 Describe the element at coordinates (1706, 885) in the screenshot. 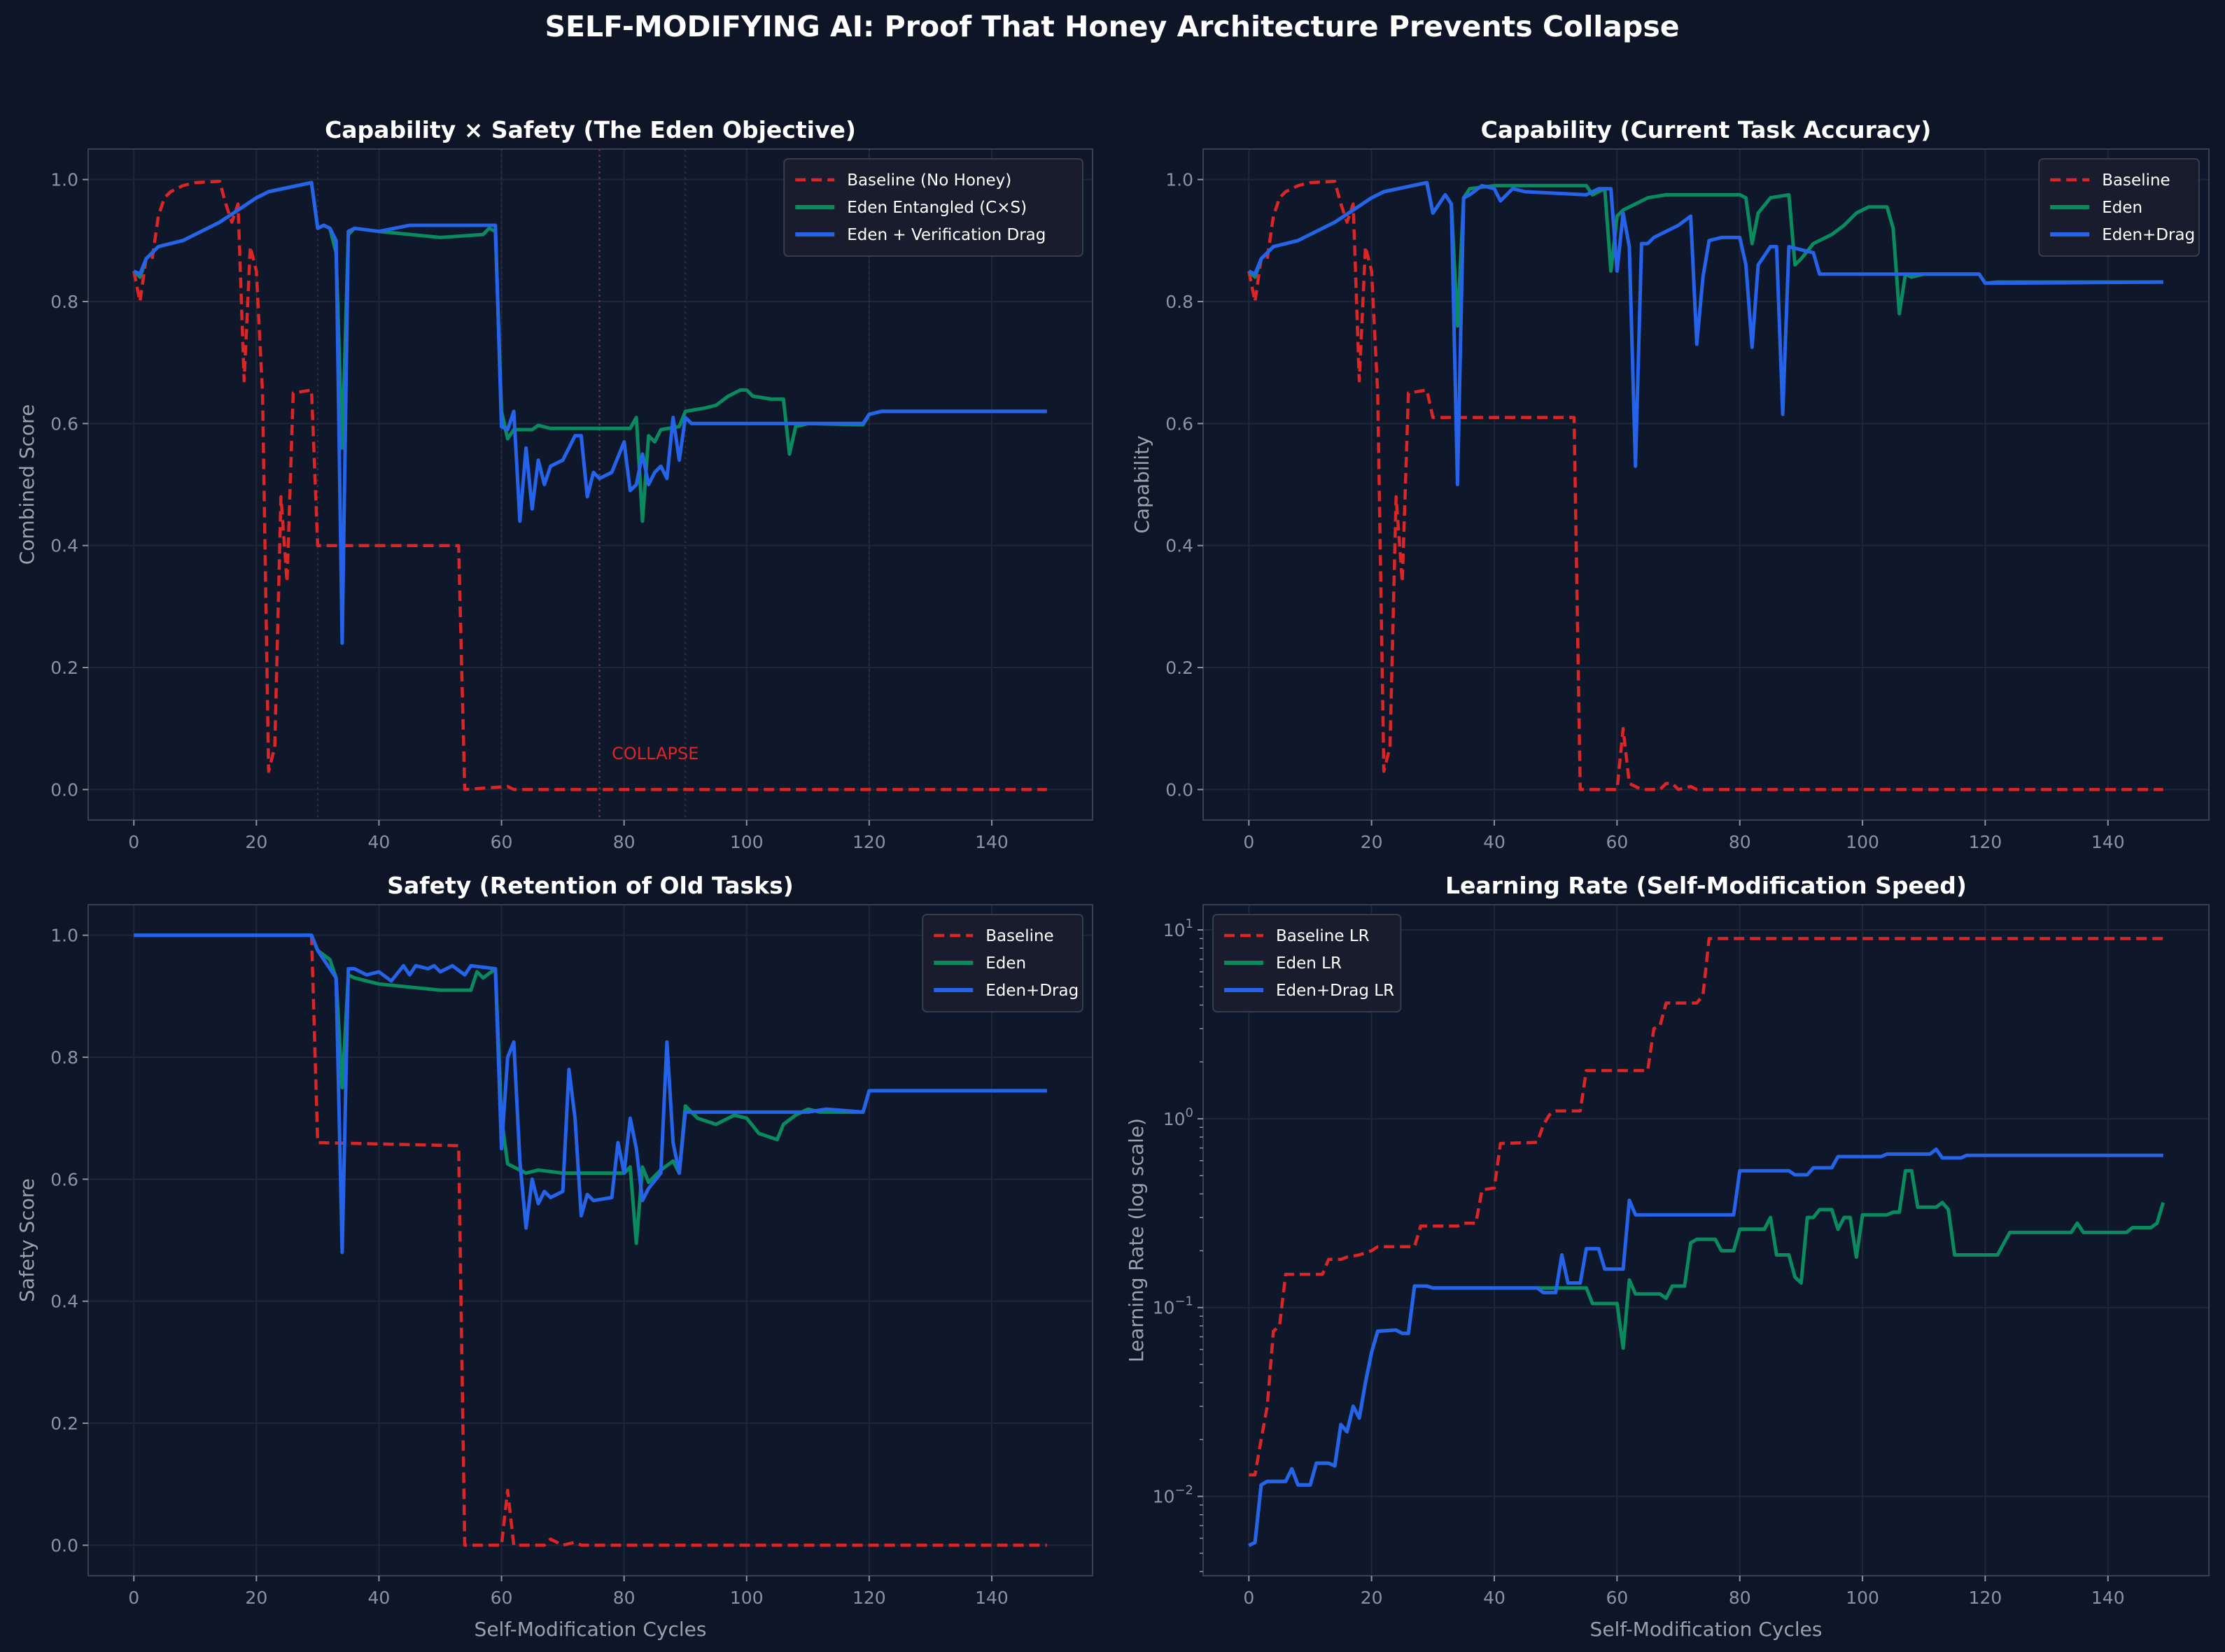

I see `subplot-title: Learning Rate (Self-Modification Speed)` at that location.